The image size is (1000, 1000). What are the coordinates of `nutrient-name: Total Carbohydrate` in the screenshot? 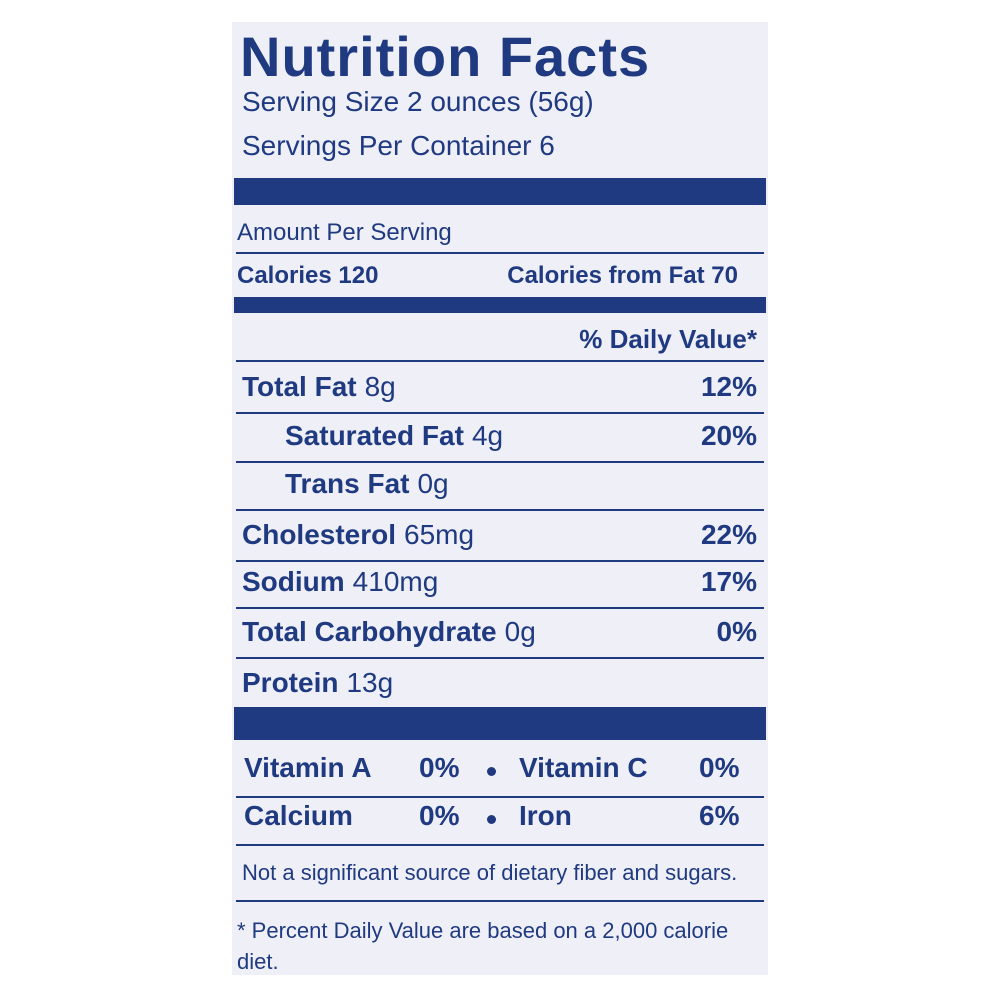 It's located at (369, 631).